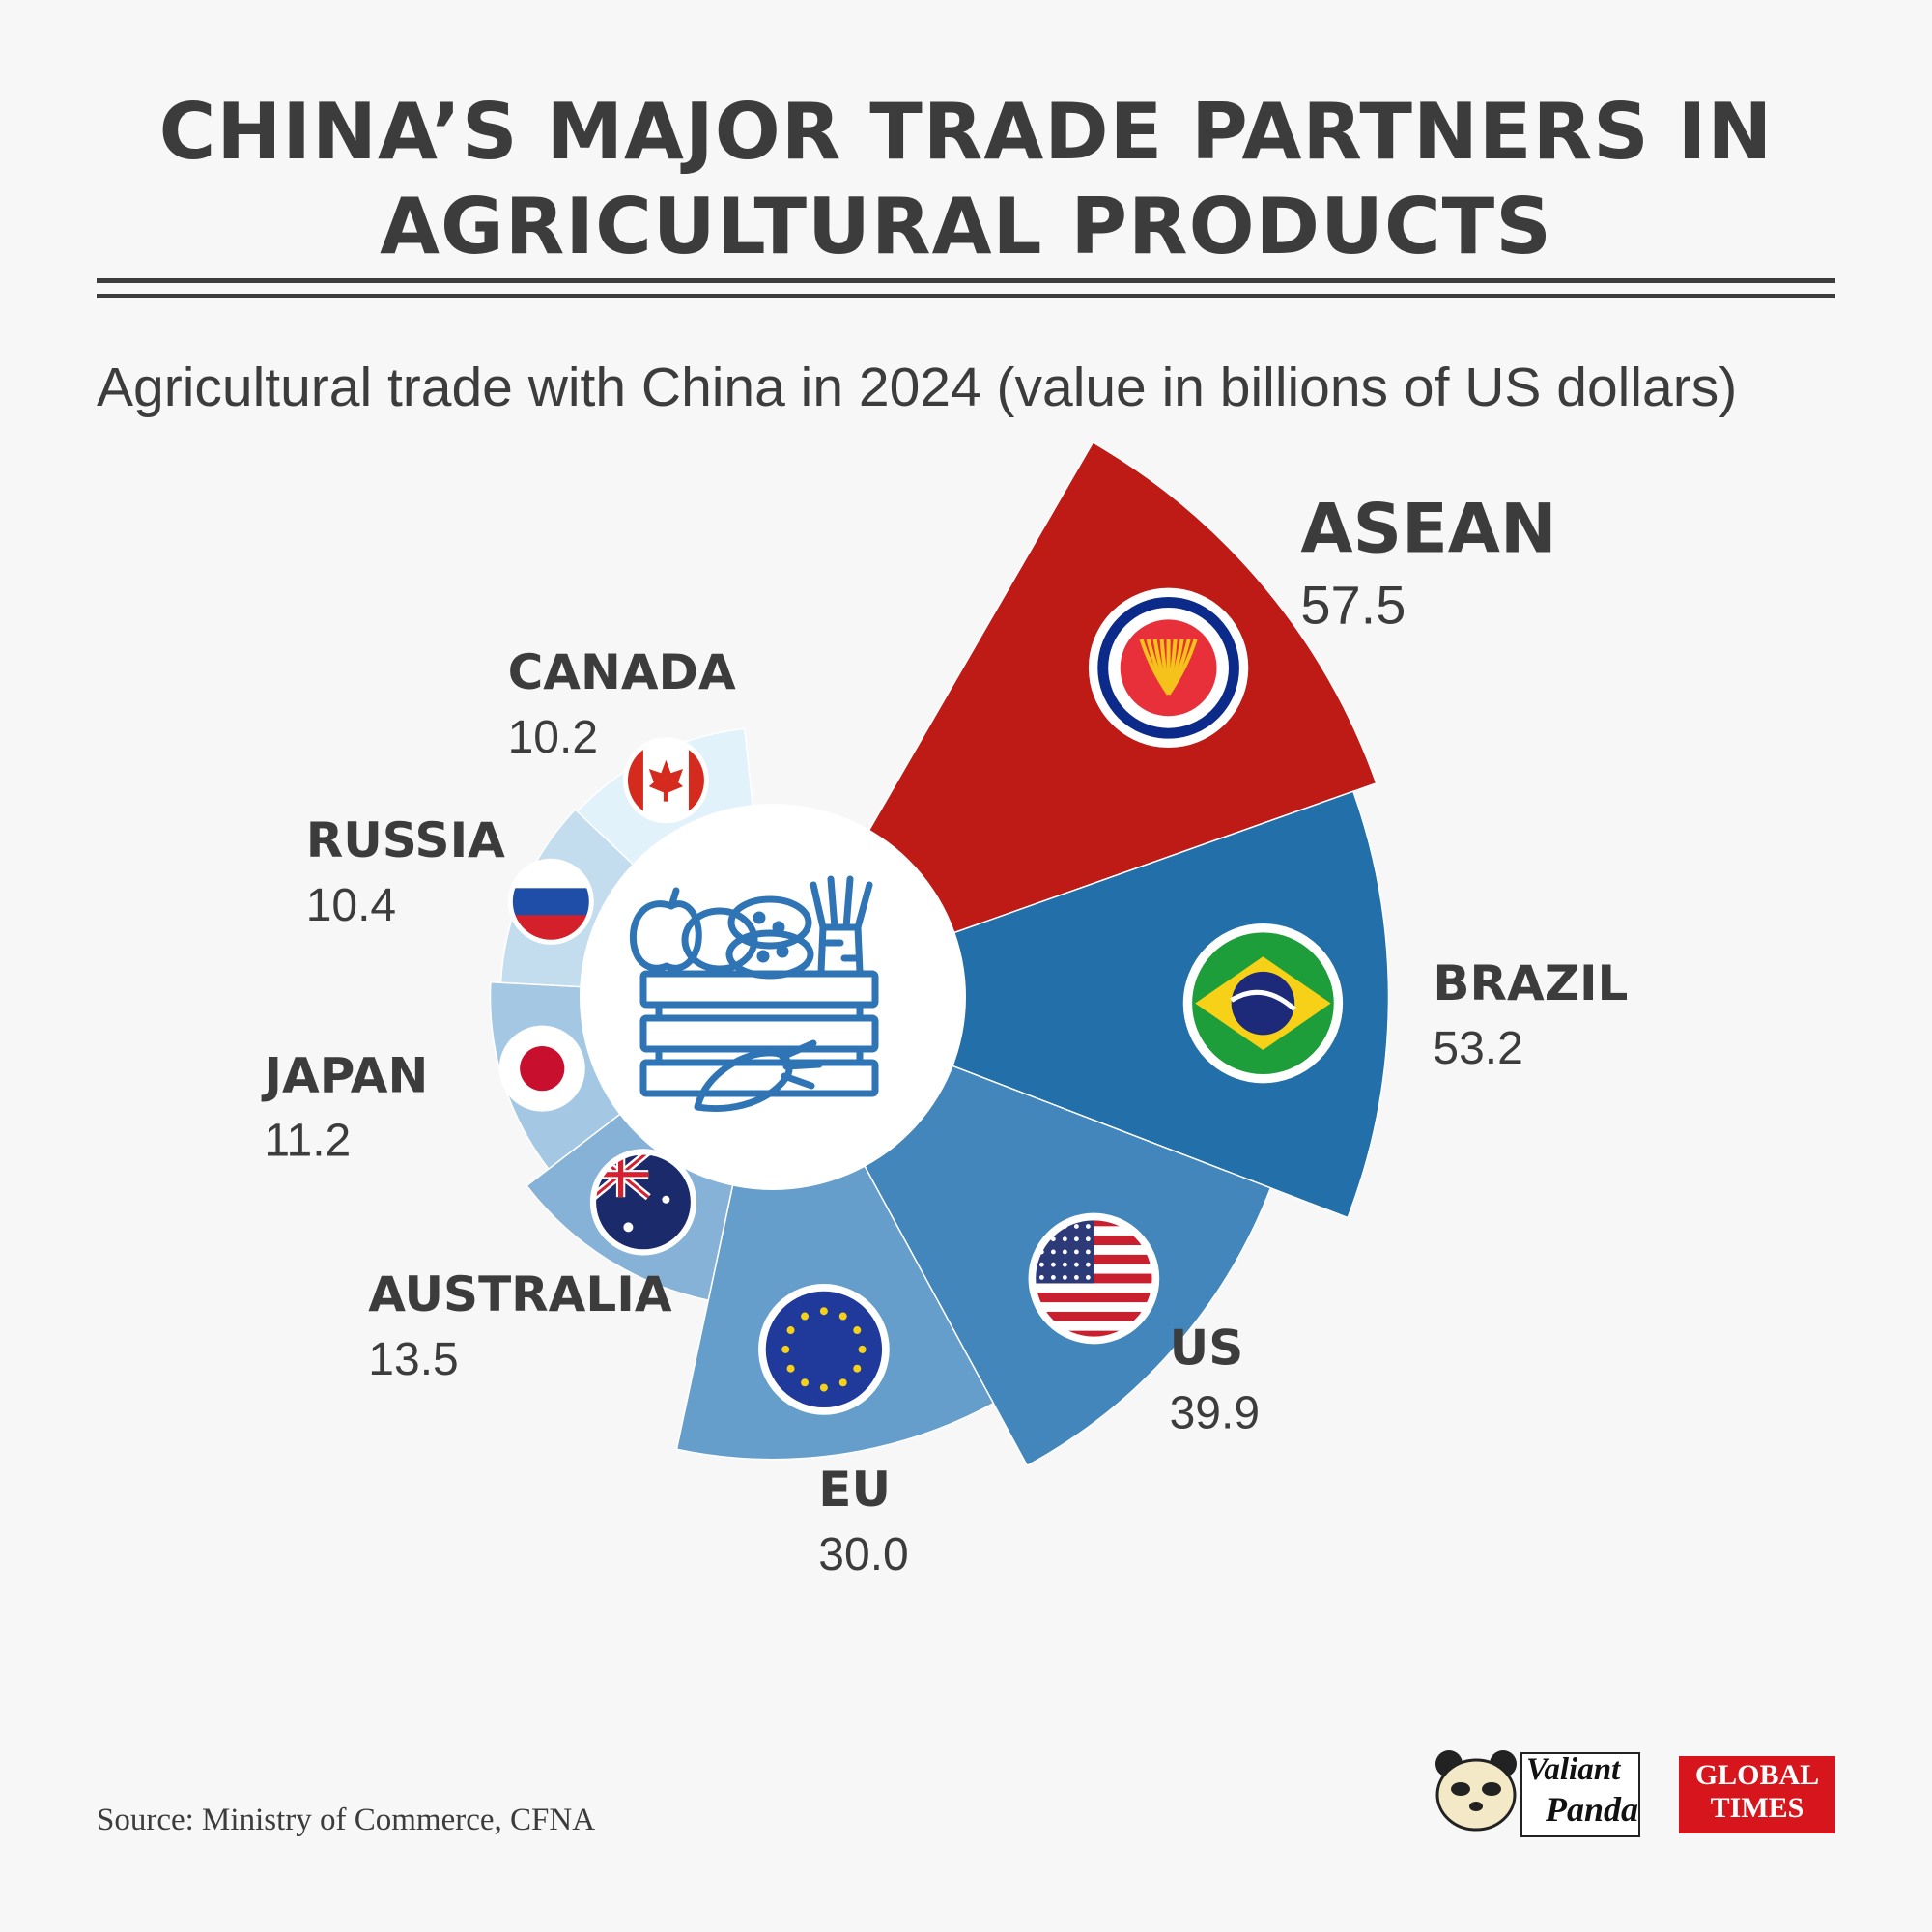 The height and width of the screenshot is (1932, 1932). I want to click on label-name-asean: ASEAN, so click(1428, 529).